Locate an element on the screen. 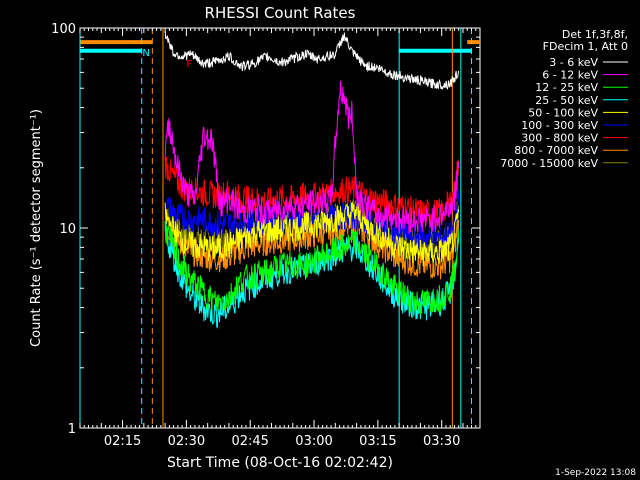 The height and width of the screenshot is (480, 640). y-axis-label: Count Rate (s⁻¹ detector segment⁻¹) is located at coordinates (36, 228).